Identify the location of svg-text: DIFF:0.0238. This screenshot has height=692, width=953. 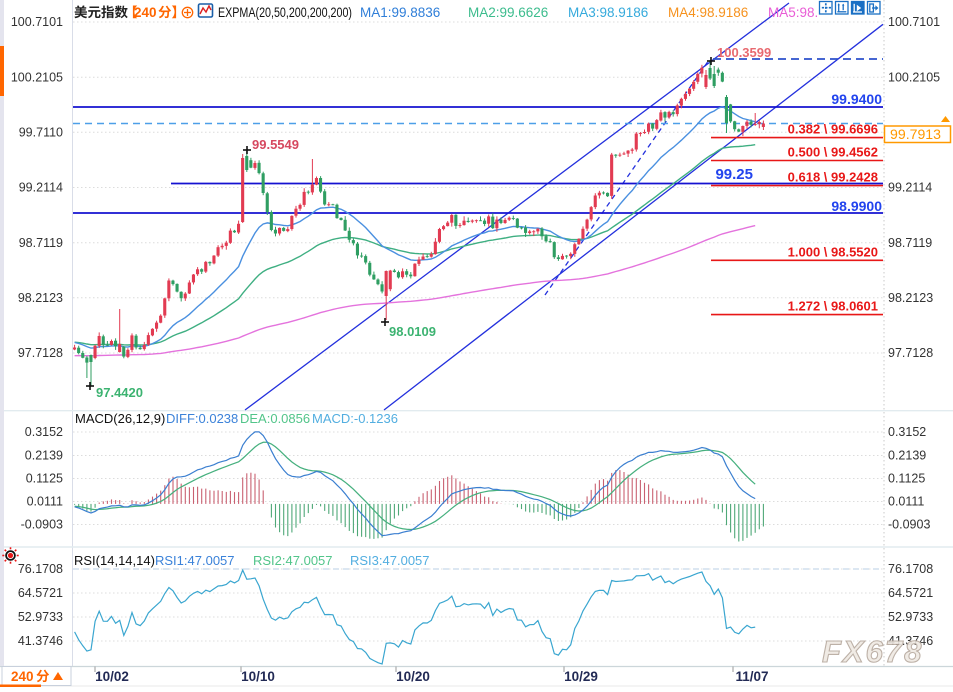
(202, 418).